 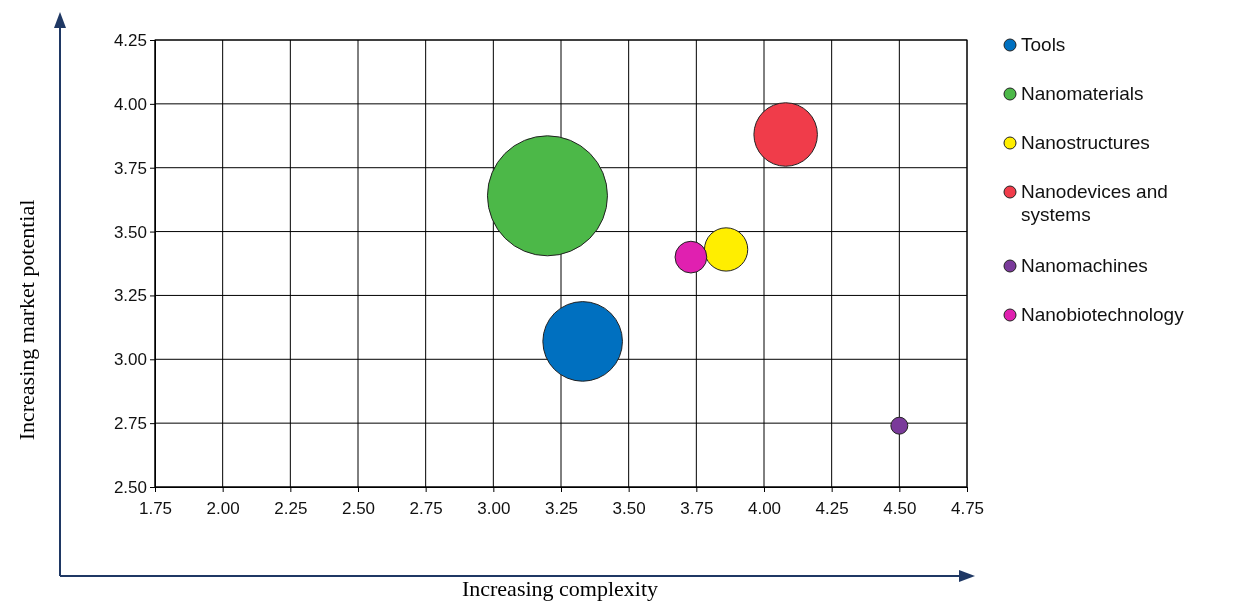 What do you see at coordinates (223, 508) in the screenshot?
I see `x-tick-label: 2.00` at bounding box center [223, 508].